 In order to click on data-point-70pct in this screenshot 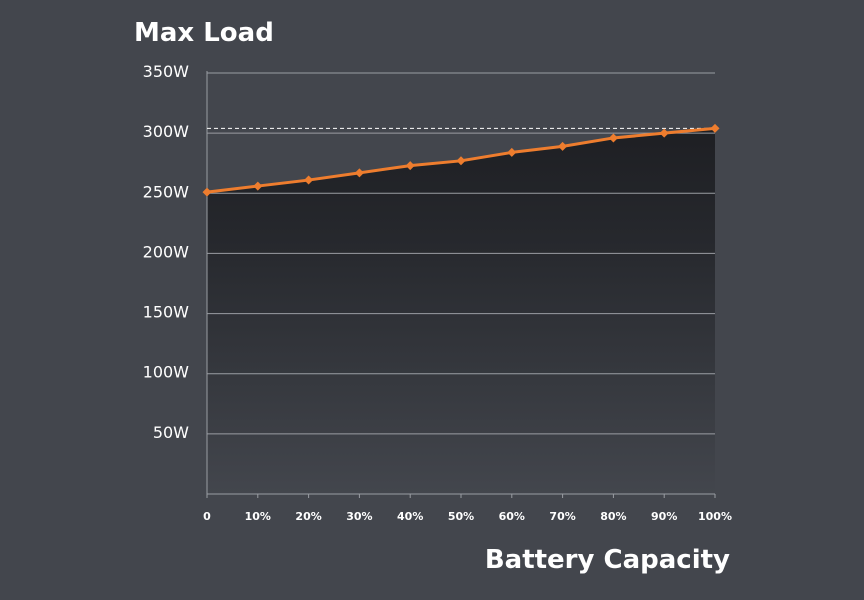, I will do `click(563, 146)`.